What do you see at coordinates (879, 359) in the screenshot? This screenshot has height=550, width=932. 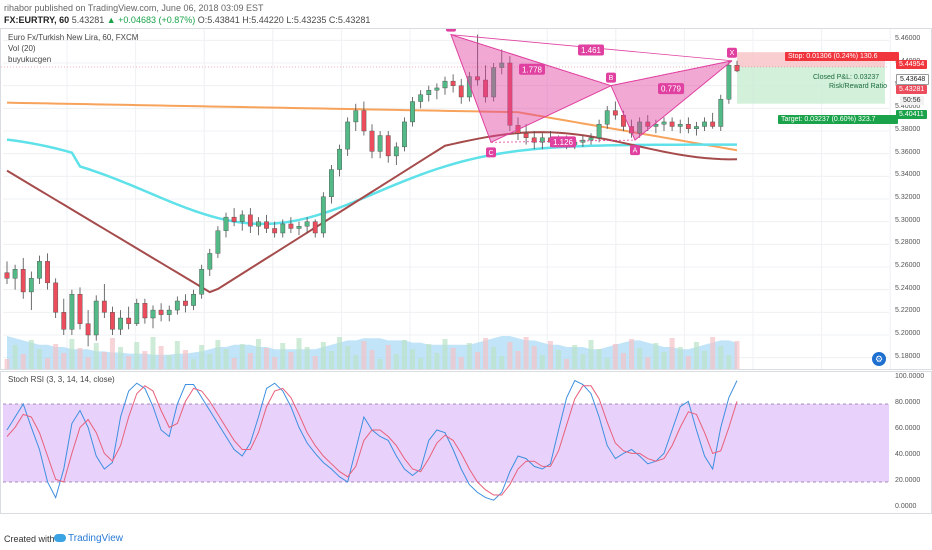 I see `settings-icon: ⚙` at bounding box center [879, 359].